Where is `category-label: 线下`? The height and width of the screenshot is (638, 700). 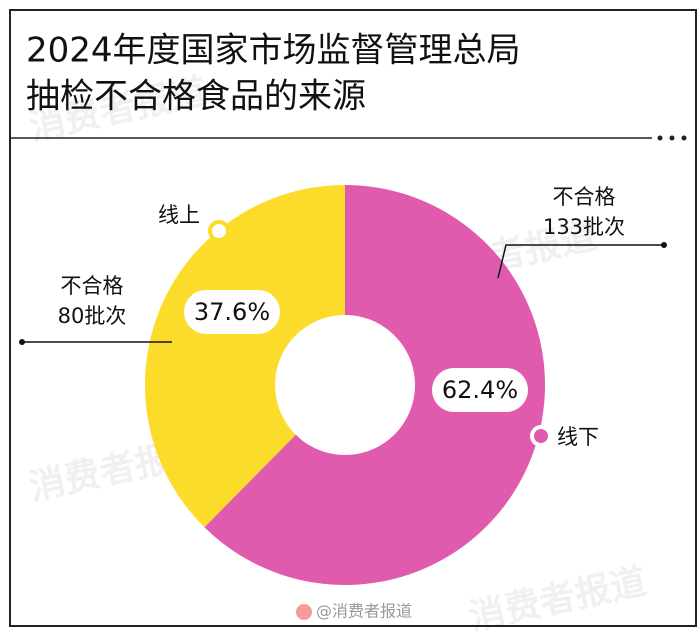
category-label: 线下 is located at coordinates (578, 437).